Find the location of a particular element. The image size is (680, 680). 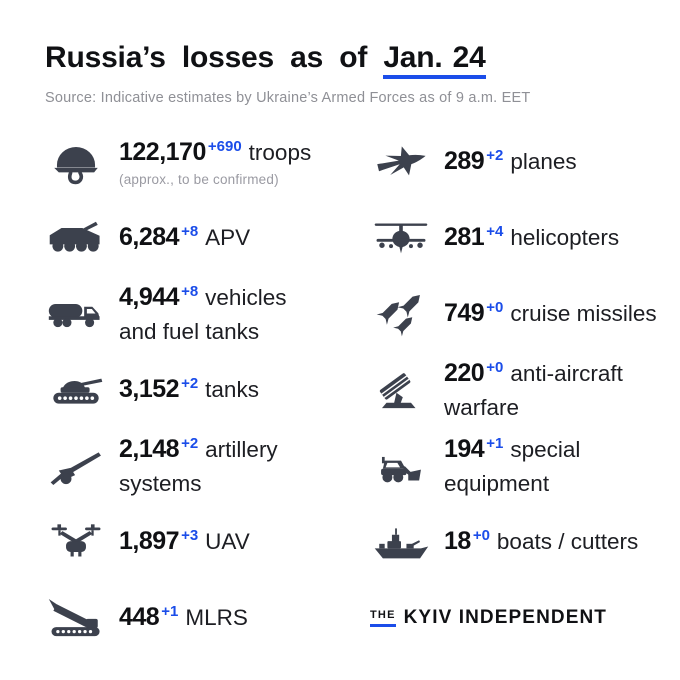

stat-value: 749 is located at coordinates (464, 313).